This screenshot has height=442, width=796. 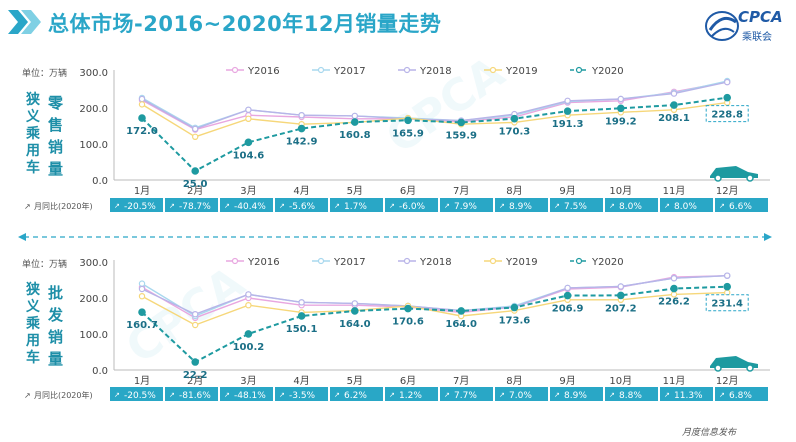 I want to click on legend-label: Y2016, so click(x=263, y=71).